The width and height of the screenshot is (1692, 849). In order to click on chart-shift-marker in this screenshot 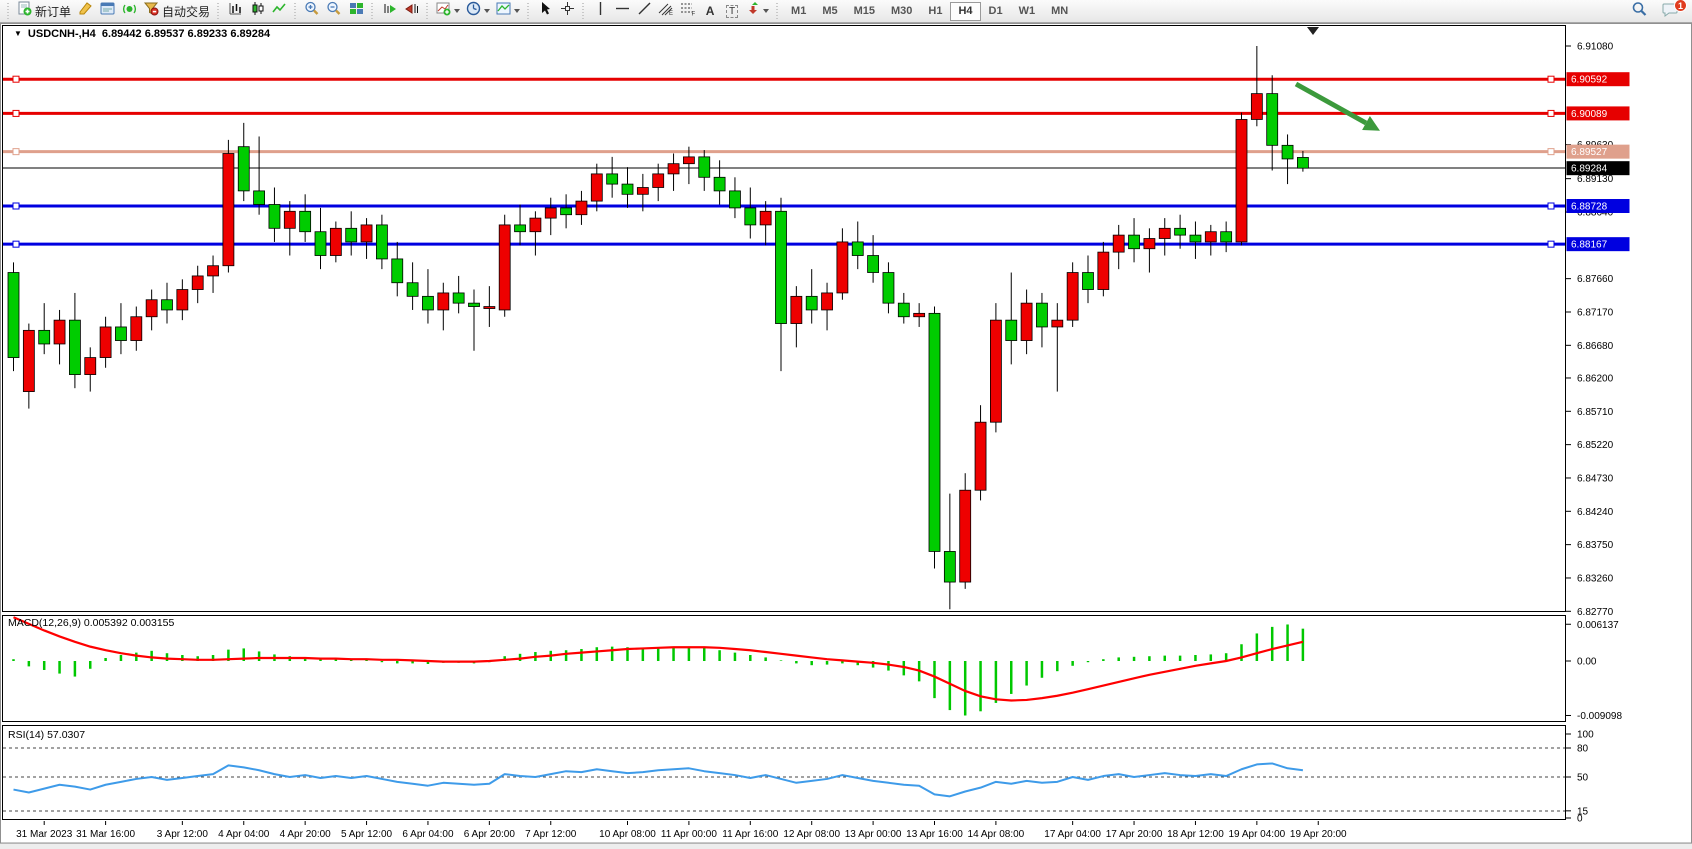, I will do `click(1313, 31)`.